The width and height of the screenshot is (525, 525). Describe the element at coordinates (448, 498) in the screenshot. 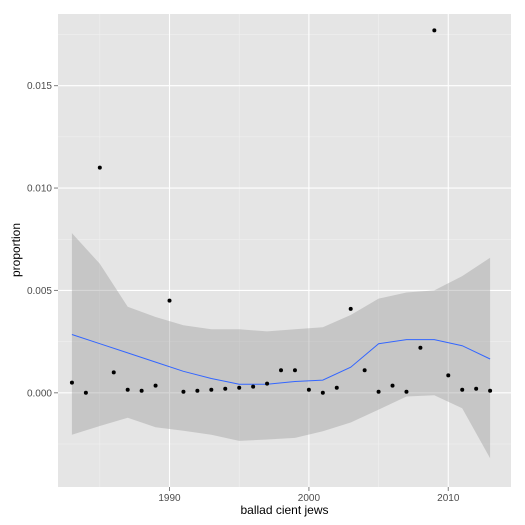

I see `x-tick-label: 2010` at that location.